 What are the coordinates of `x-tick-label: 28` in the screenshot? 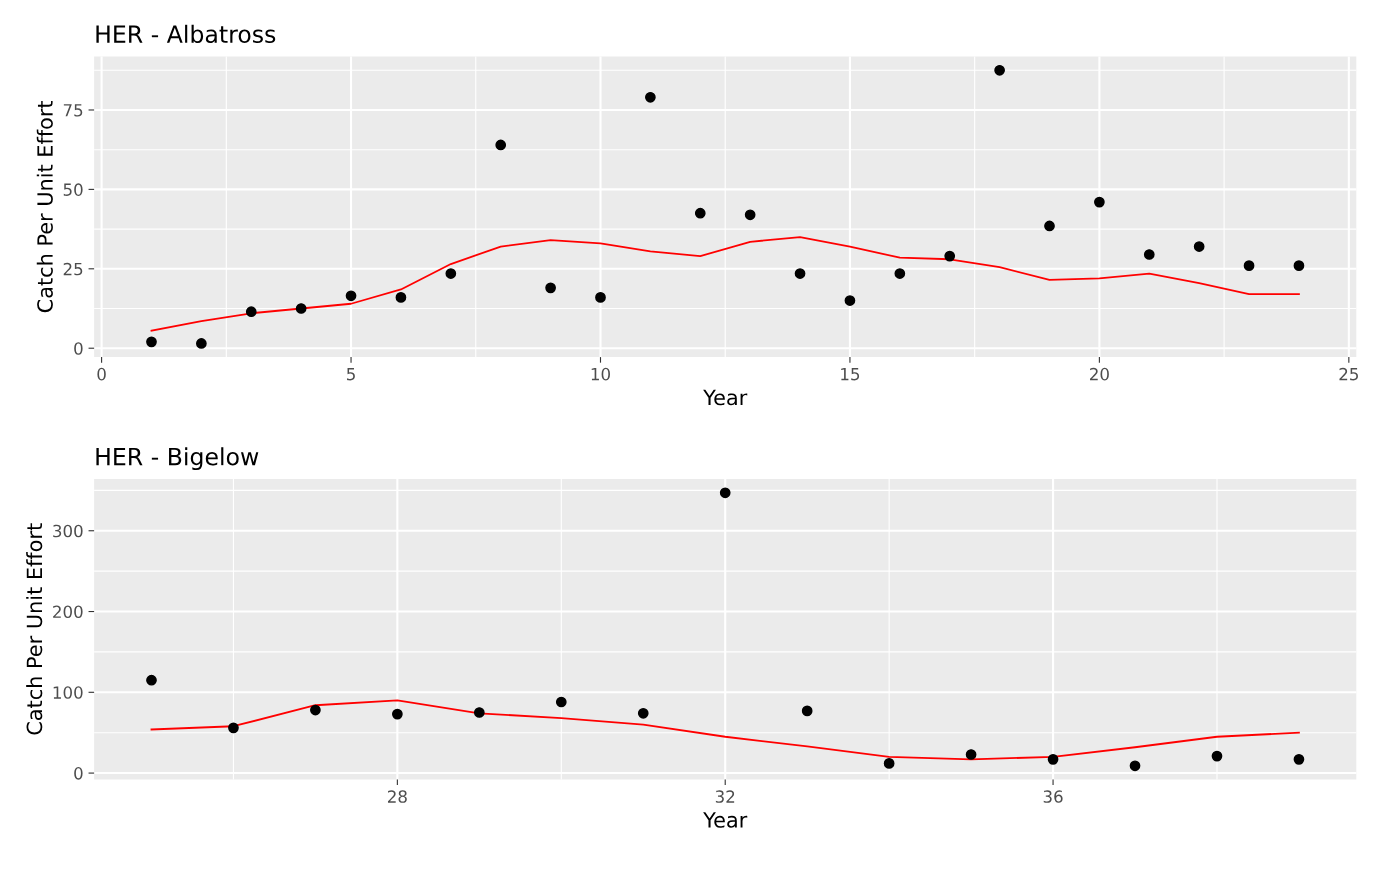 It's located at (397, 796).